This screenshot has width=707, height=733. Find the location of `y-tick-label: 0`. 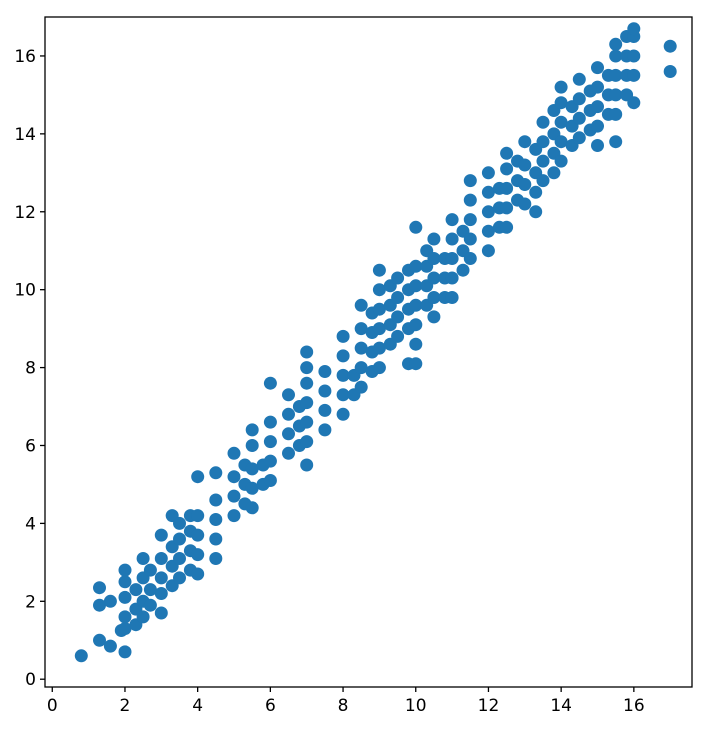

y-tick-label: 0 is located at coordinates (30, 680).